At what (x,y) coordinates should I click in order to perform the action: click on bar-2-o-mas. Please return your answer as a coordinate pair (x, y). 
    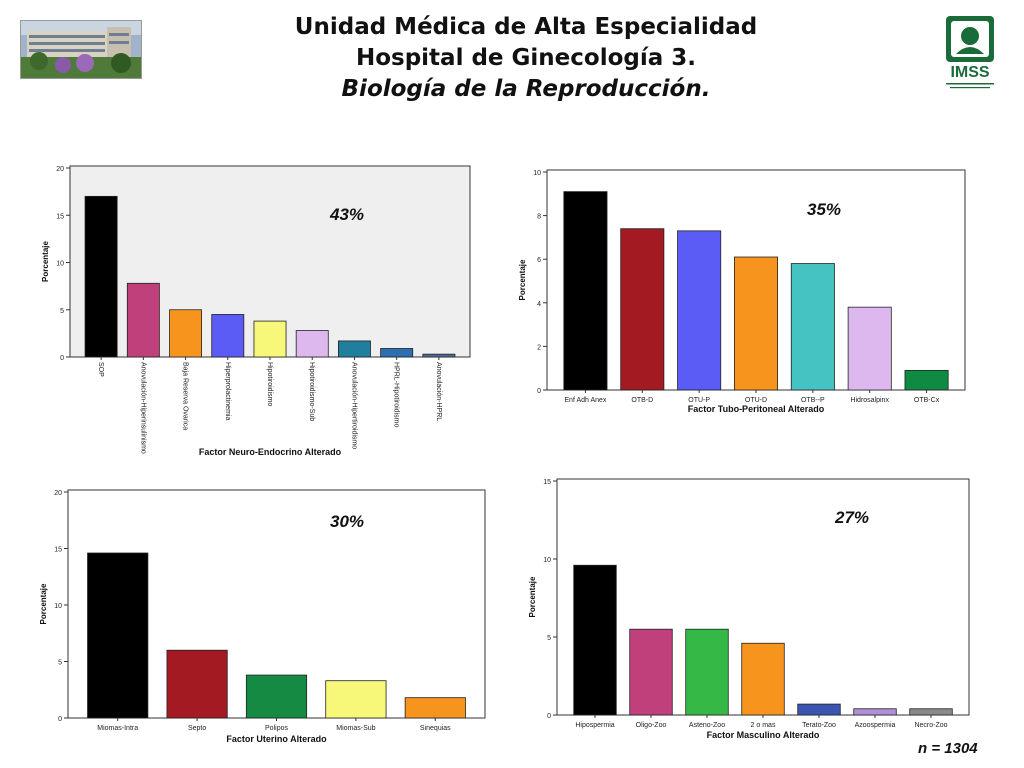
    Looking at the image, I should click on (763, 679).